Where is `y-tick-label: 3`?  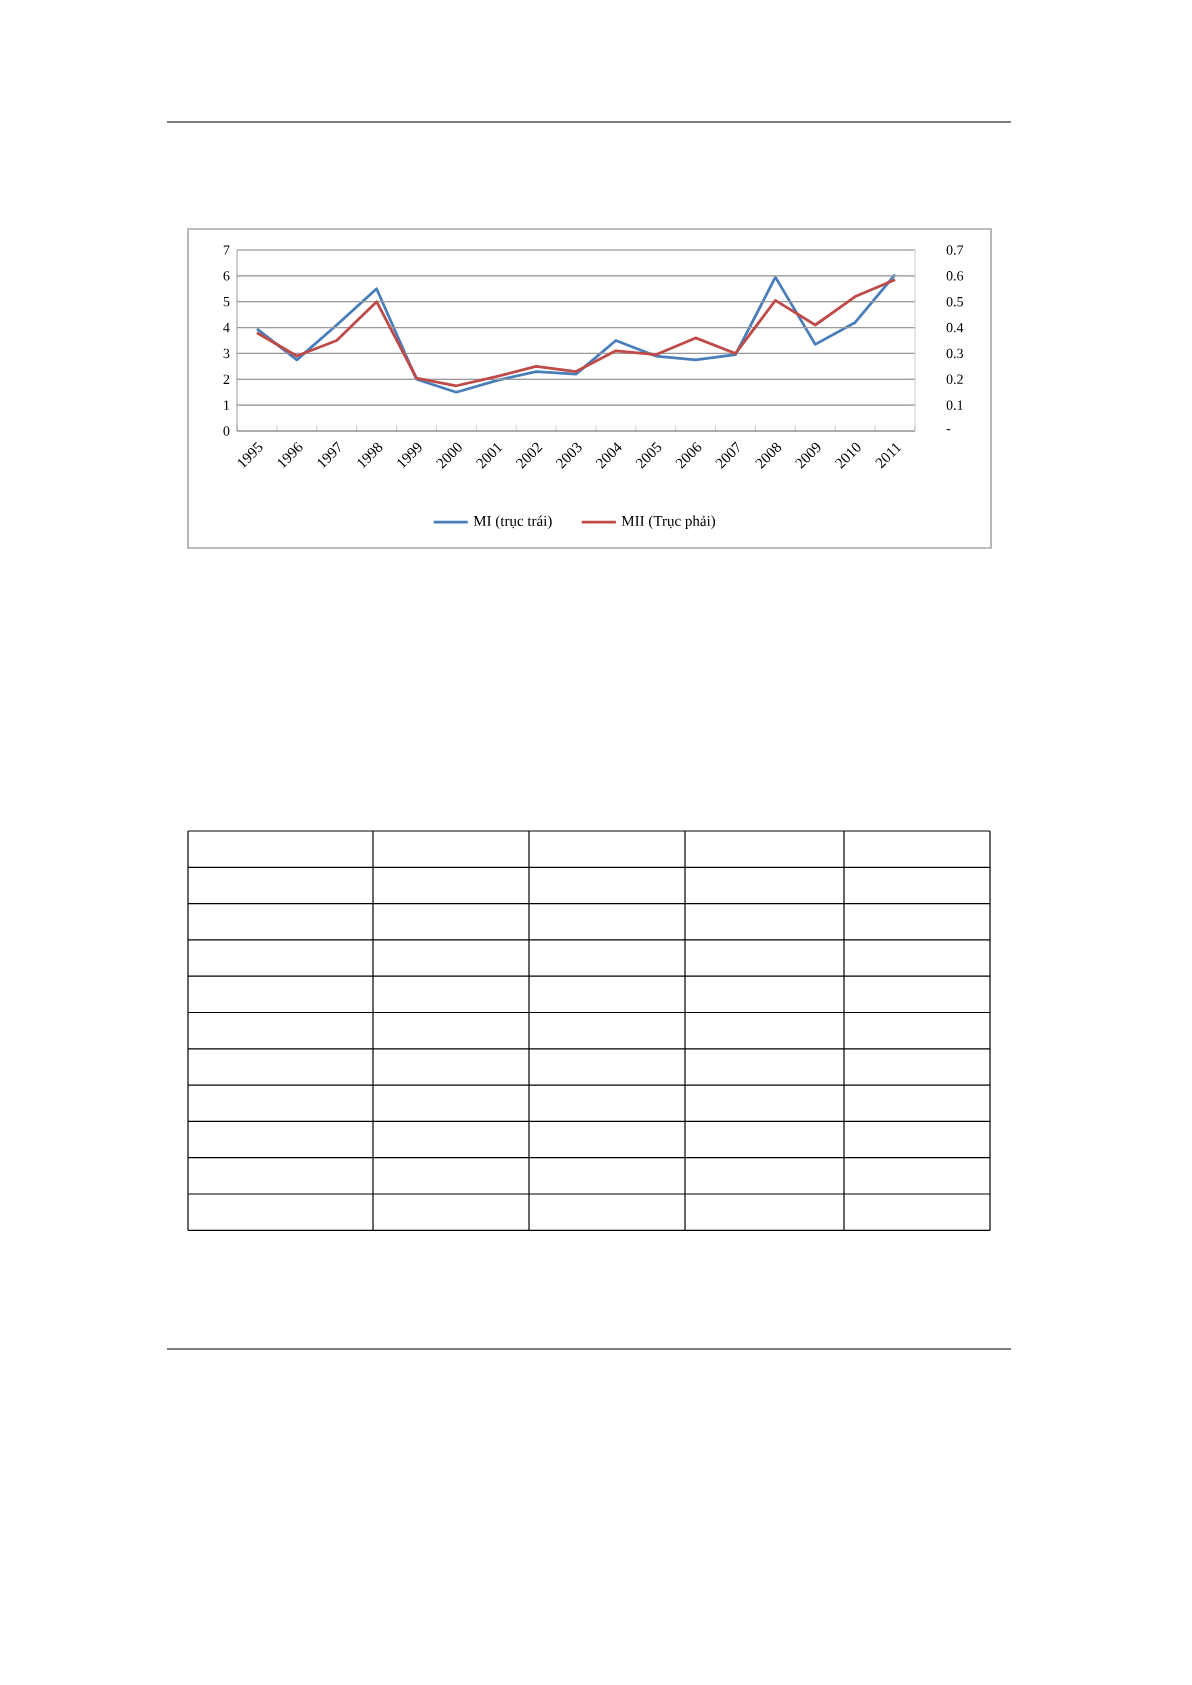 y-tick-label: 3 is located at coordinates (226, 353).